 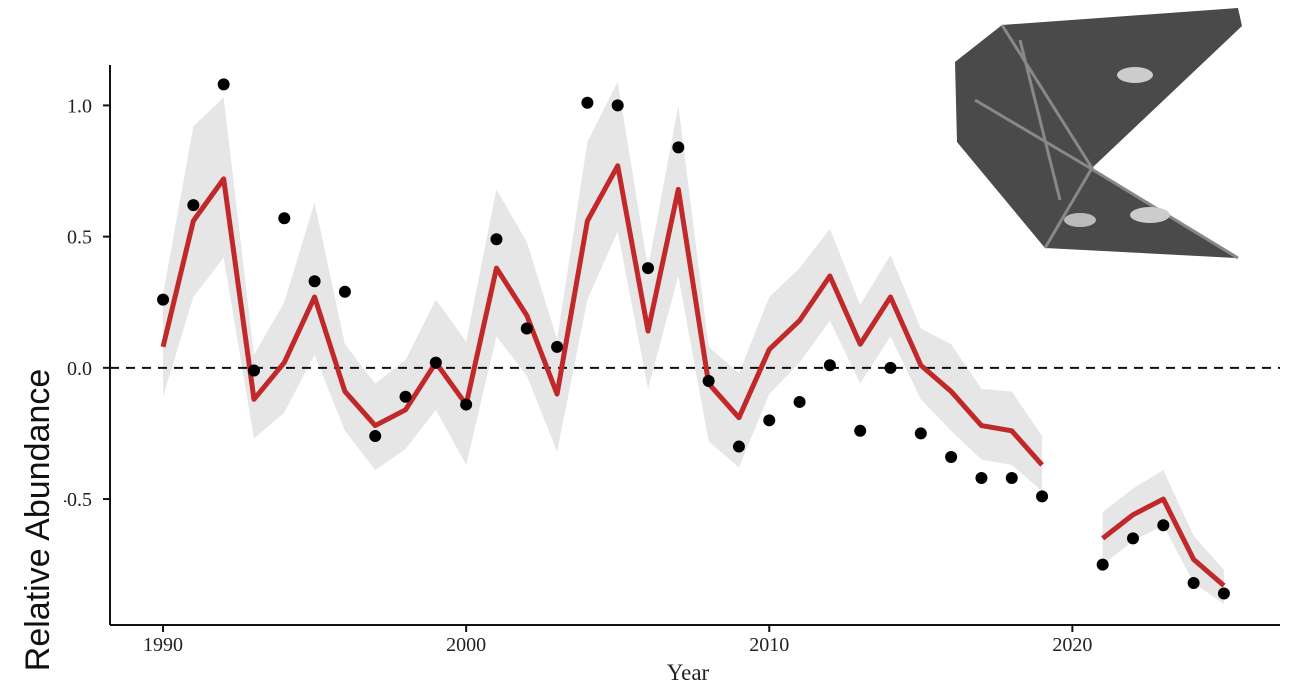 I want to click on x-tick-label: 1990, so click(x=163, y=645).